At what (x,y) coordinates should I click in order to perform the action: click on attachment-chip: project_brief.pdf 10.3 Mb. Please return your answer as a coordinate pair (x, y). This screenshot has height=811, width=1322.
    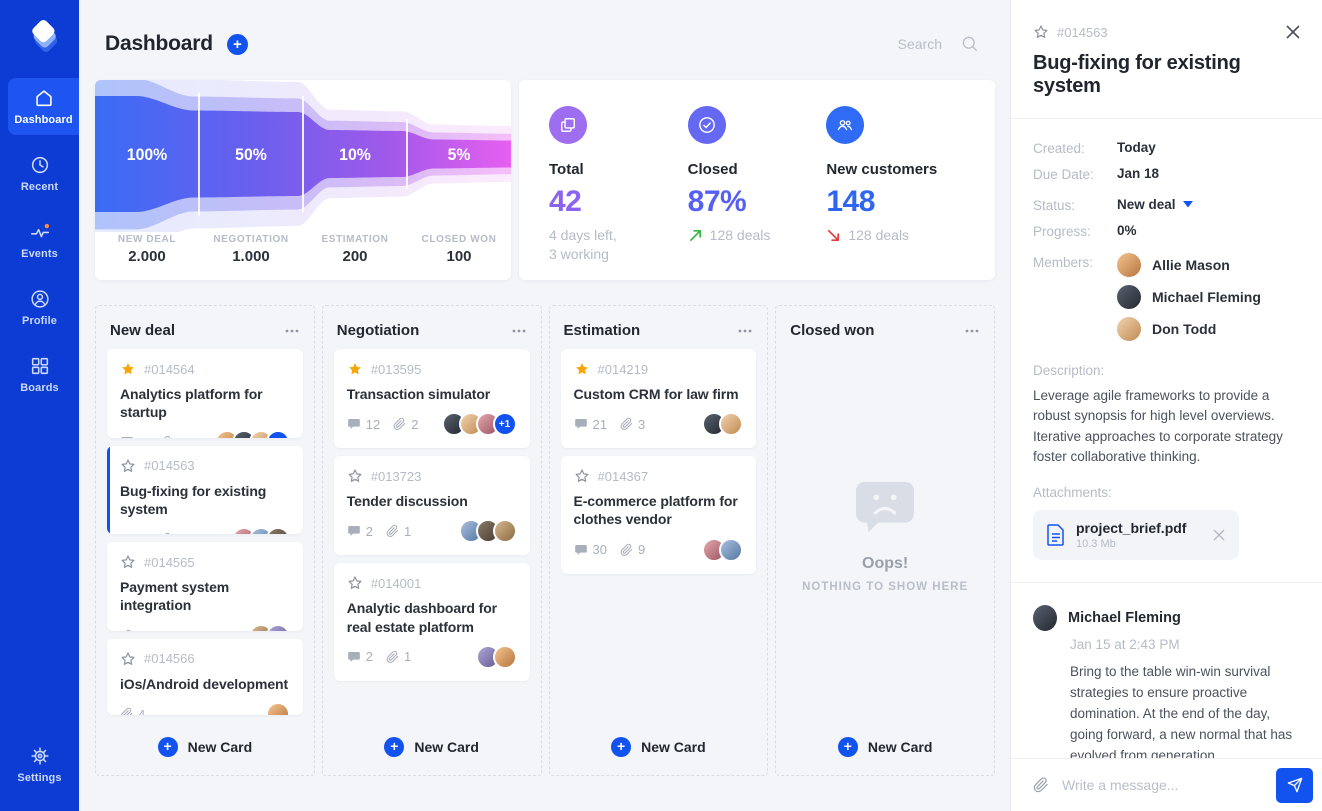
    Looking at the image, I should click on (1136, 535).